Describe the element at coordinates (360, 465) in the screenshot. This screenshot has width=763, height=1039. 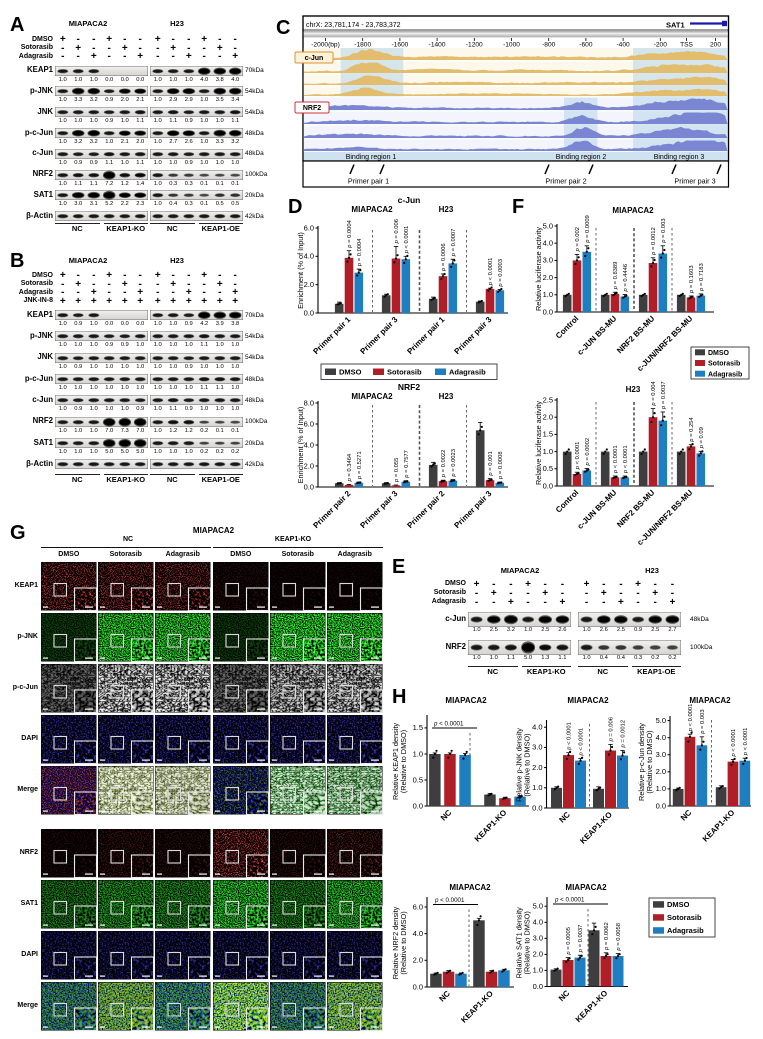
I see `svg-text: p = 0.5271` at that location.